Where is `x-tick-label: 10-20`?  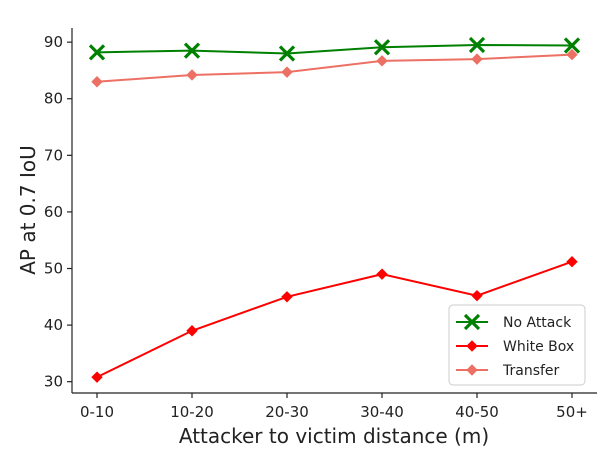
x-tick-label: 10-20 is located at coordinates (192, 412).